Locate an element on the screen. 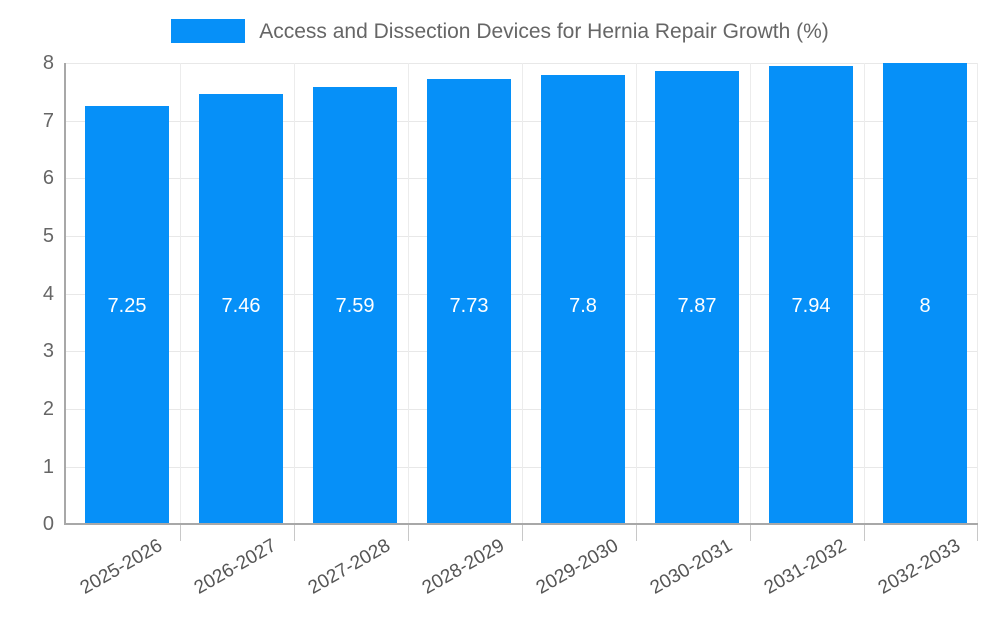 Image resolution: width=1000 pixels, height=631 pixels. bar-2029-2030: 7.8 is located at coordinates (583, 299).